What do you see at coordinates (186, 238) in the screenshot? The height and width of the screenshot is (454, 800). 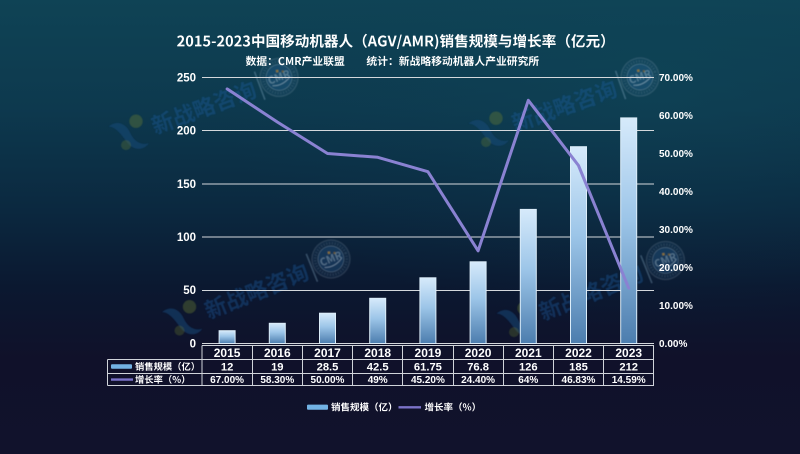 I see `svg-text: 100` at bounding box center [186, 238].